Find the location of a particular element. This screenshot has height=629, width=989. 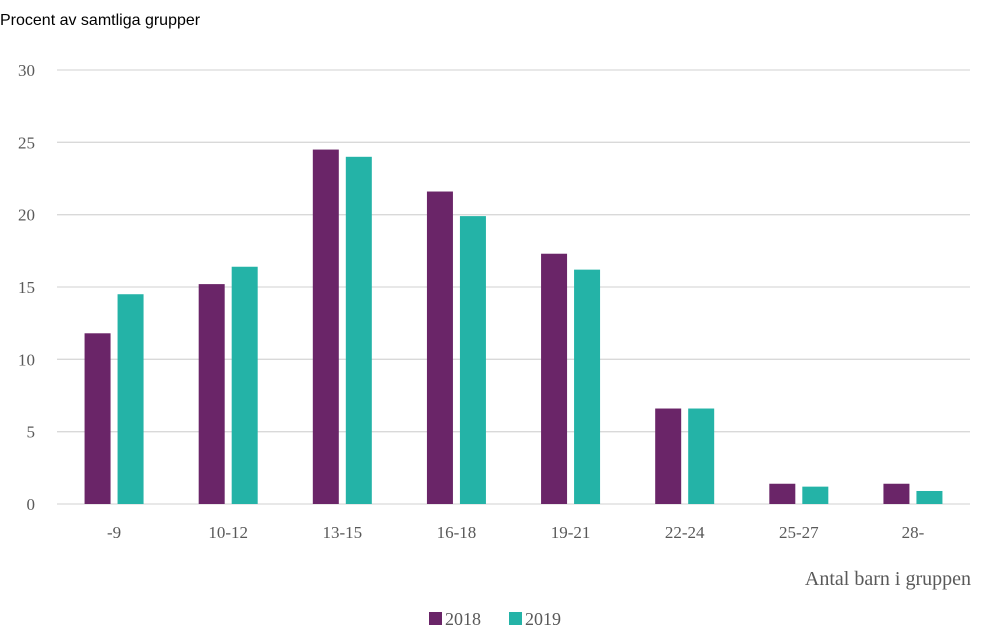

bar-2018-28- is located at coordinates (896, 493).